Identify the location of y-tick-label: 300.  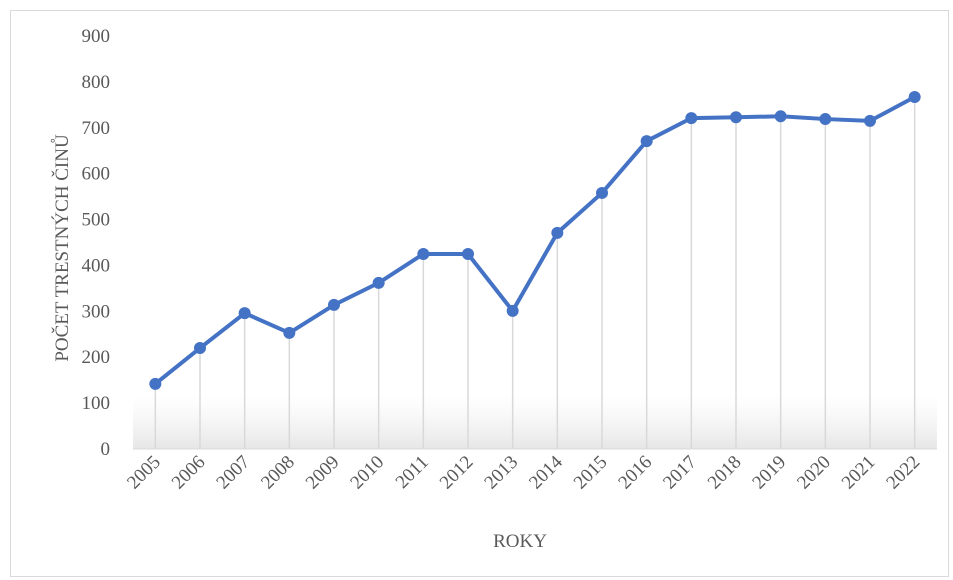
(96, 311).